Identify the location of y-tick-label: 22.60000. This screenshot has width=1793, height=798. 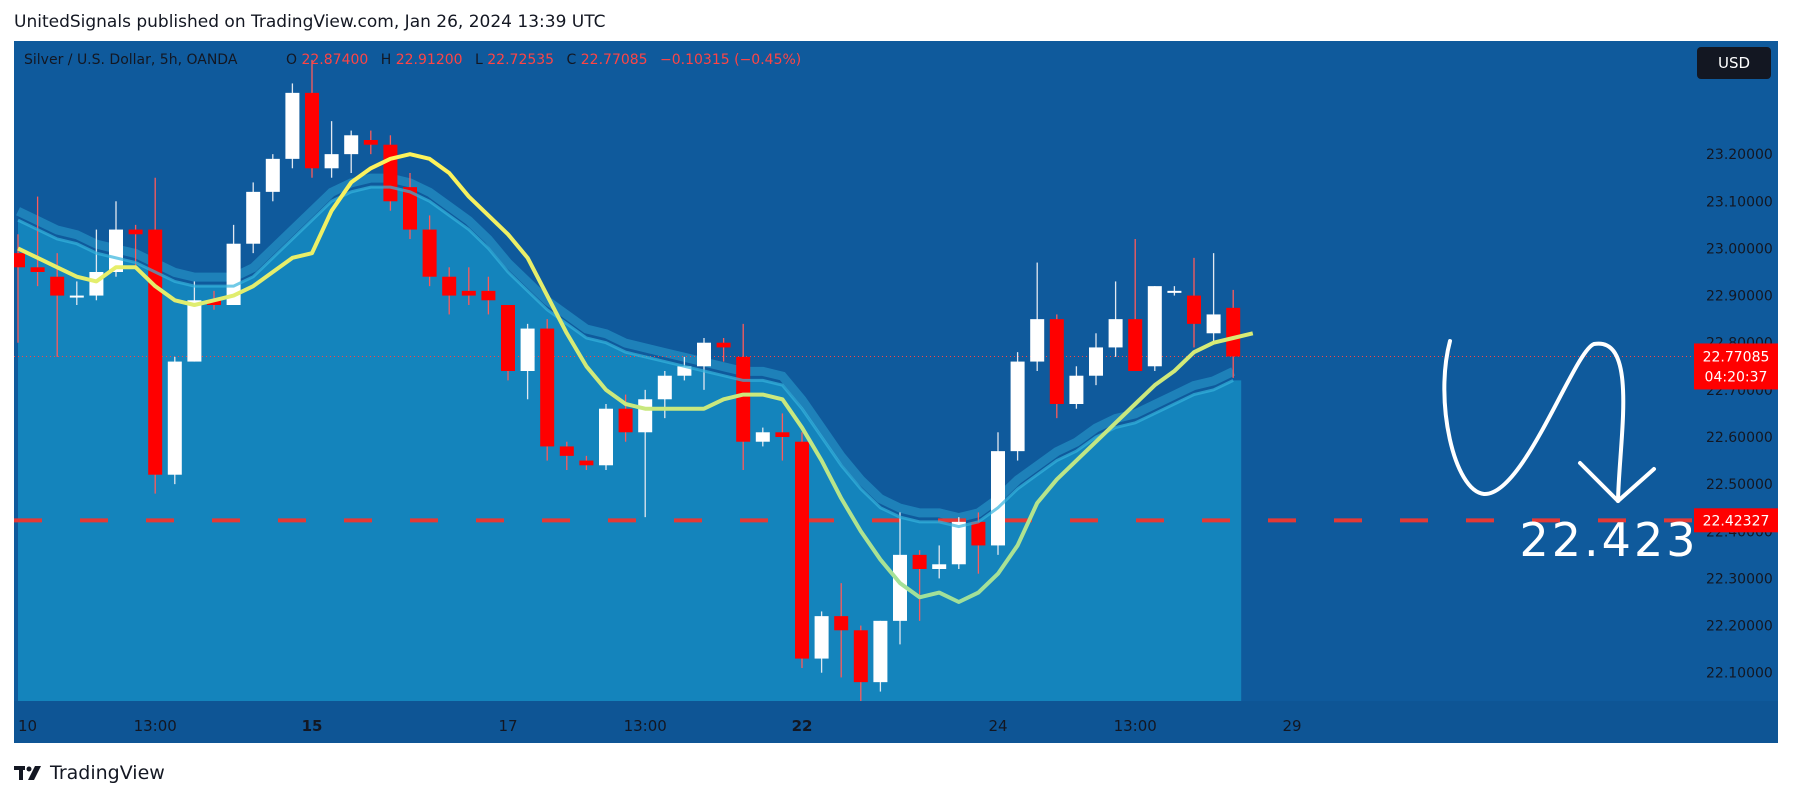
(1739, 438).